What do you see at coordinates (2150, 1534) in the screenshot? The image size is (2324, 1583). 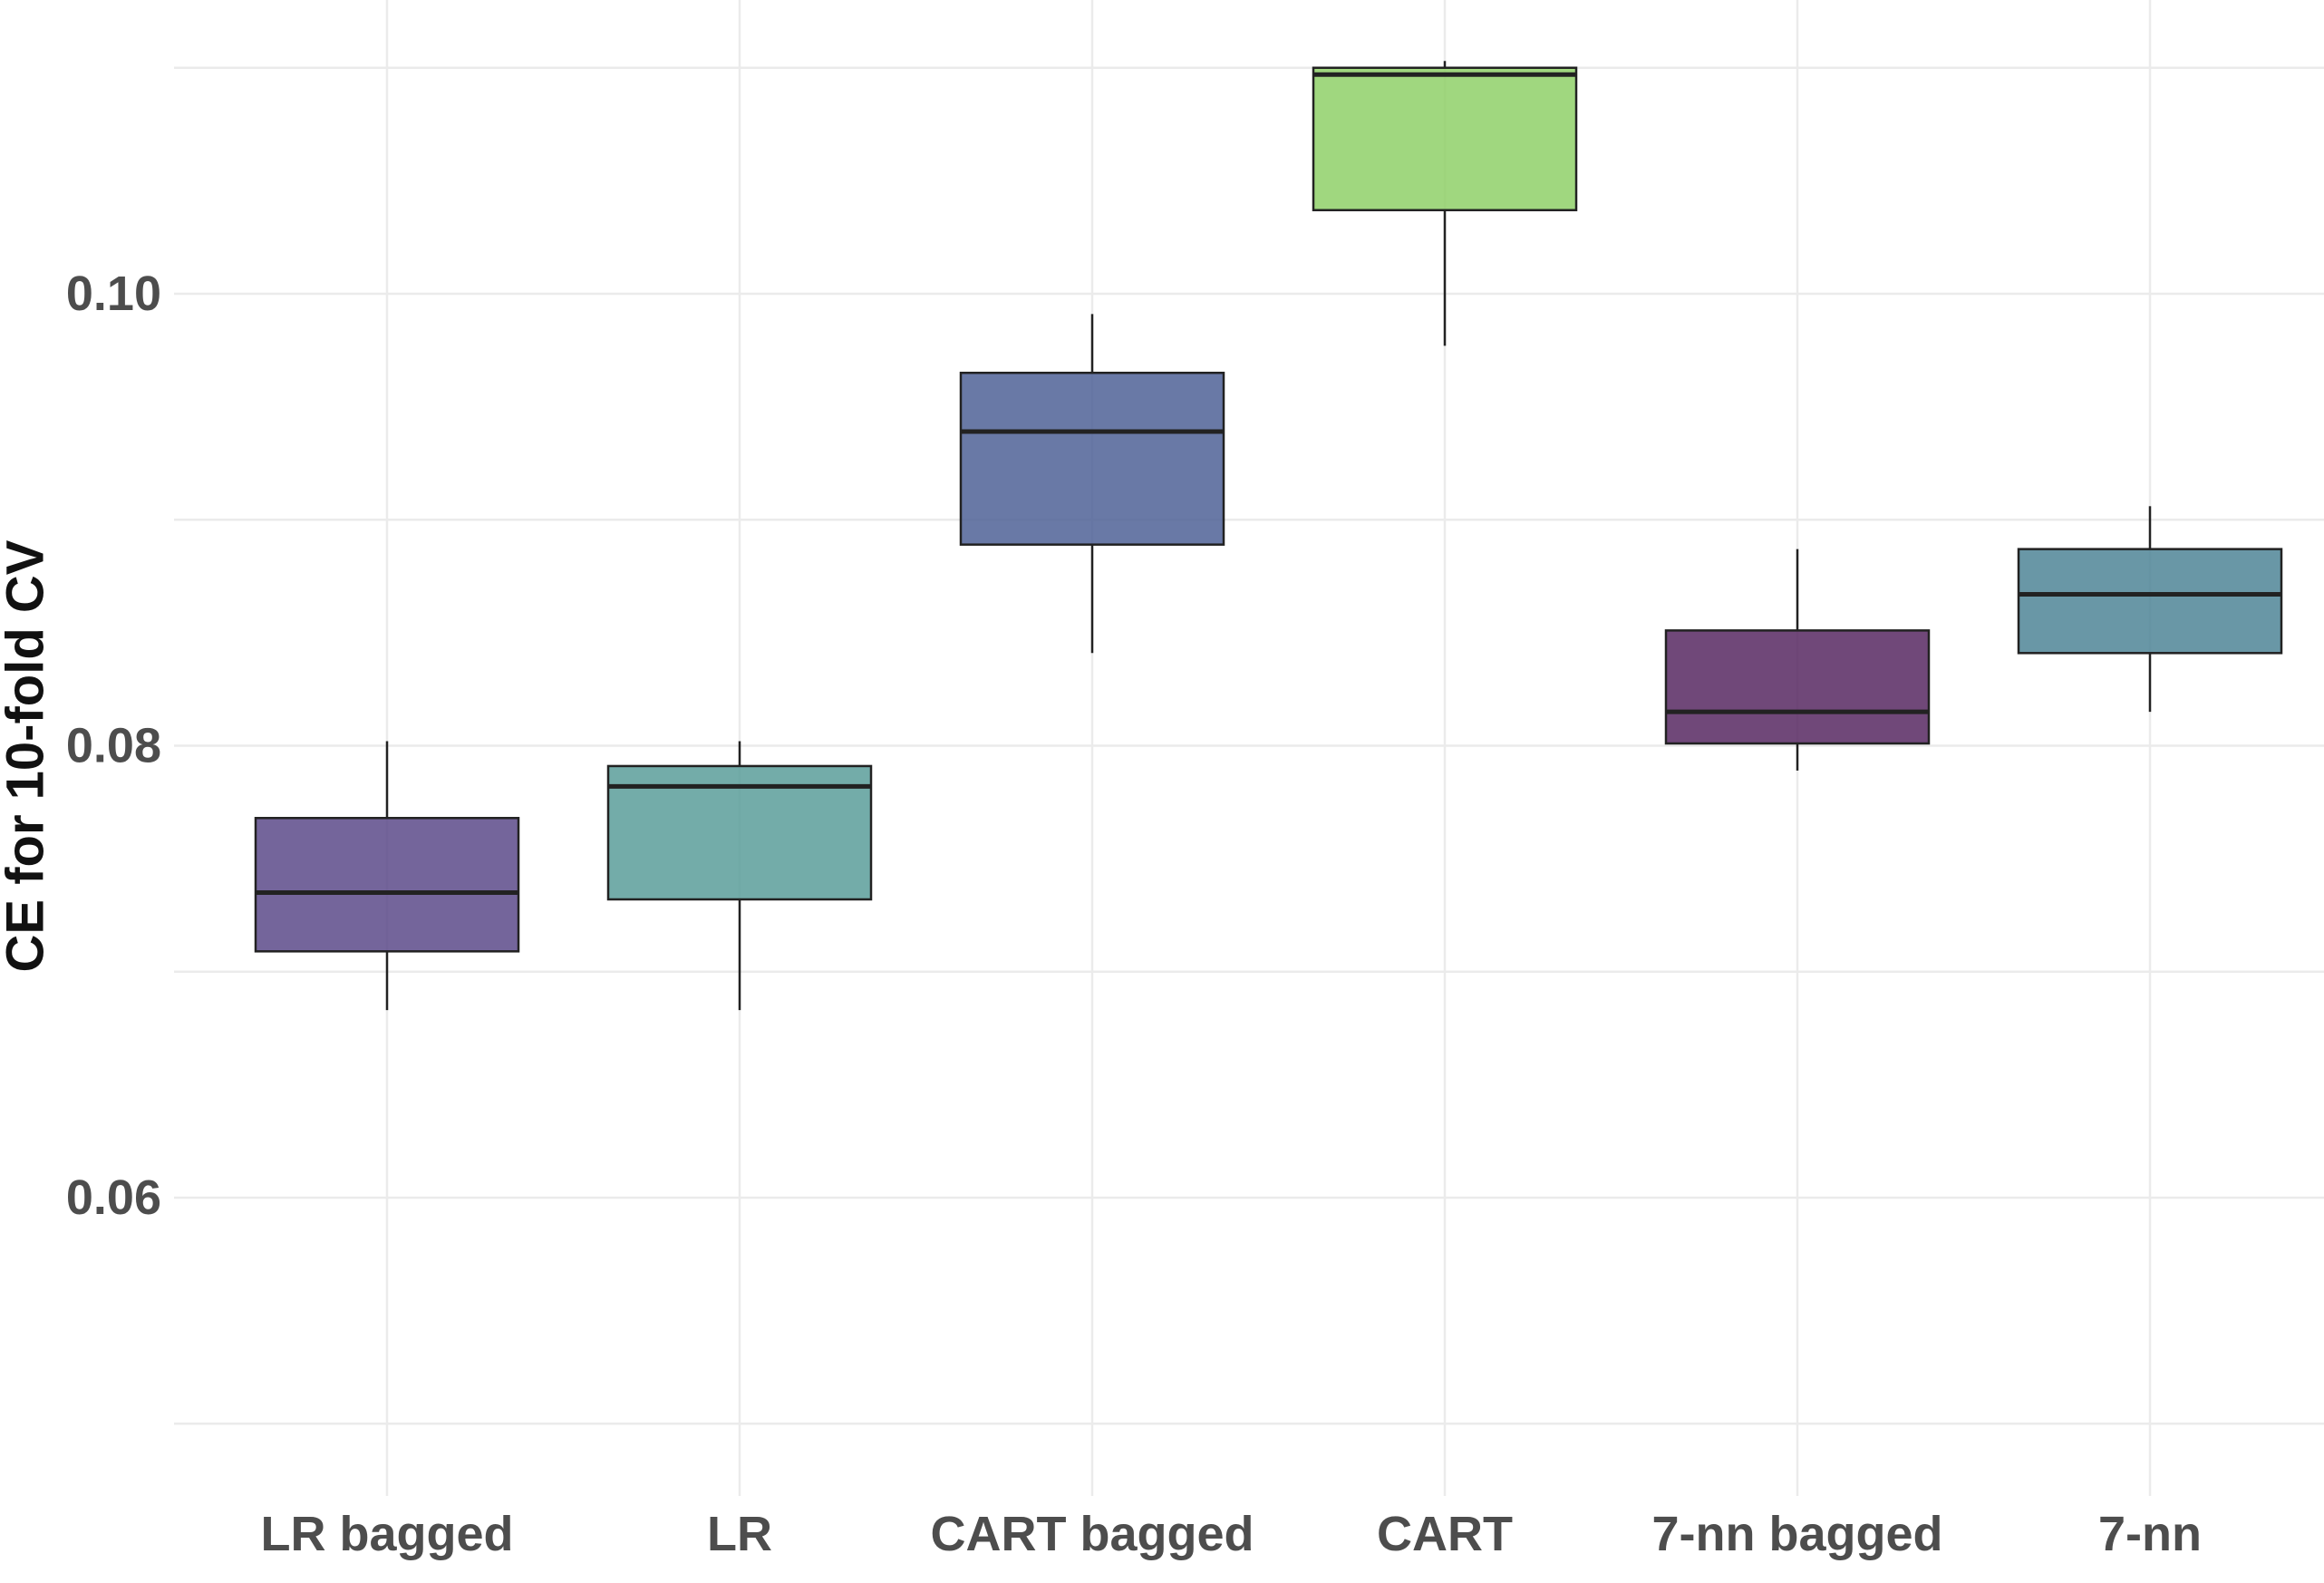 I see `x-tick-label: 7-nn` at bounding box center [2150, 1534].